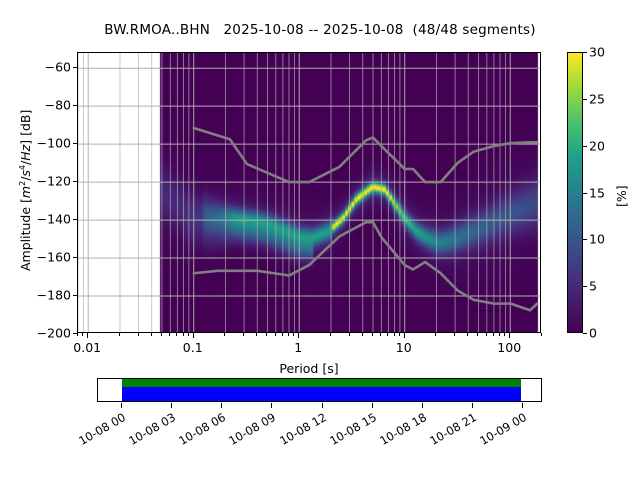  Describe the element at coordinates (597, 146) in the screenshot. I see `colorbar-tick-label: 20` at that location.